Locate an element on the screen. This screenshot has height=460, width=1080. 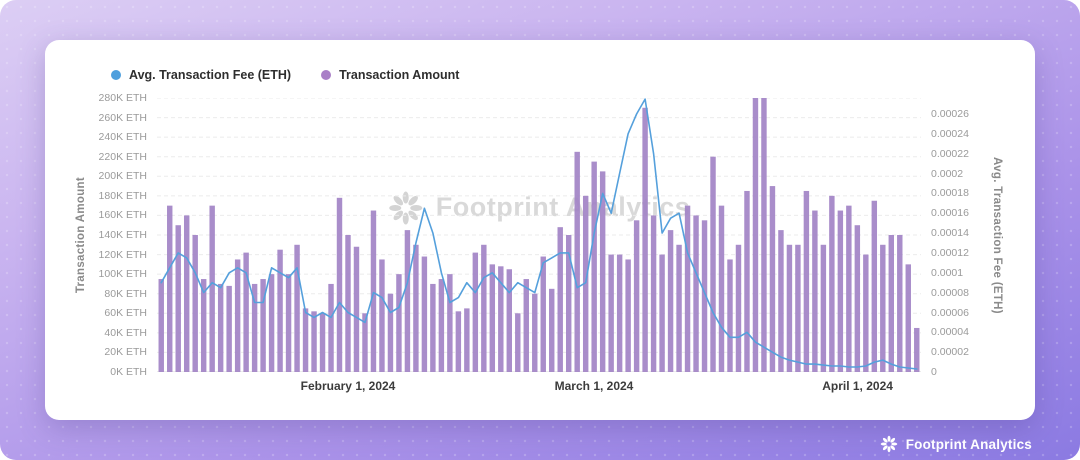
legend-dot-purple-icon is located at coordinates (326, 75).